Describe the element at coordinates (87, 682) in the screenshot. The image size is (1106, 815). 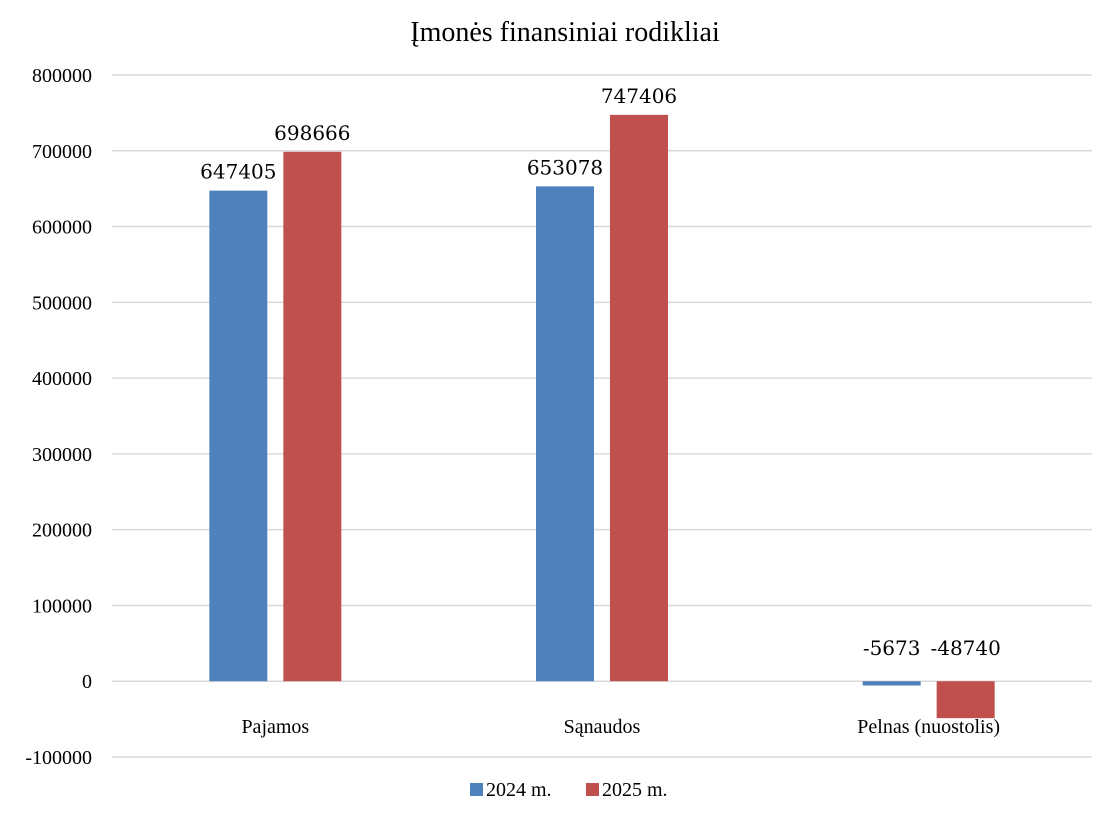
I see `y-tick-label: 0` at that location.